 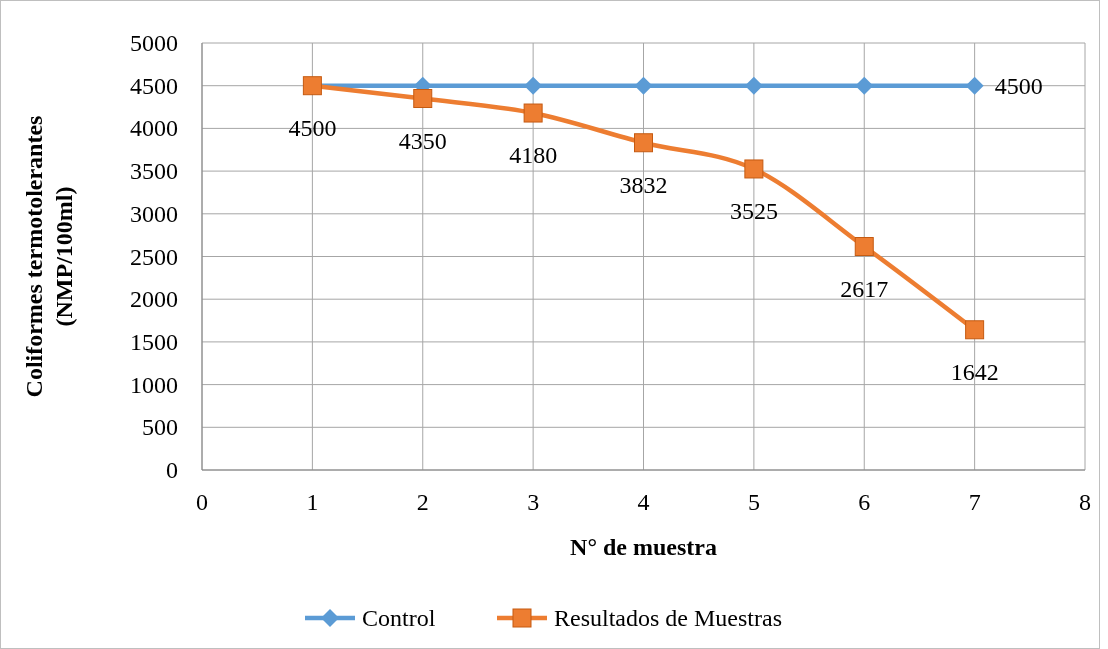 What do you see at coordinates (533, 155) in the screenshot?
I see `data-label: 4180` at bounding box center [533, 155].